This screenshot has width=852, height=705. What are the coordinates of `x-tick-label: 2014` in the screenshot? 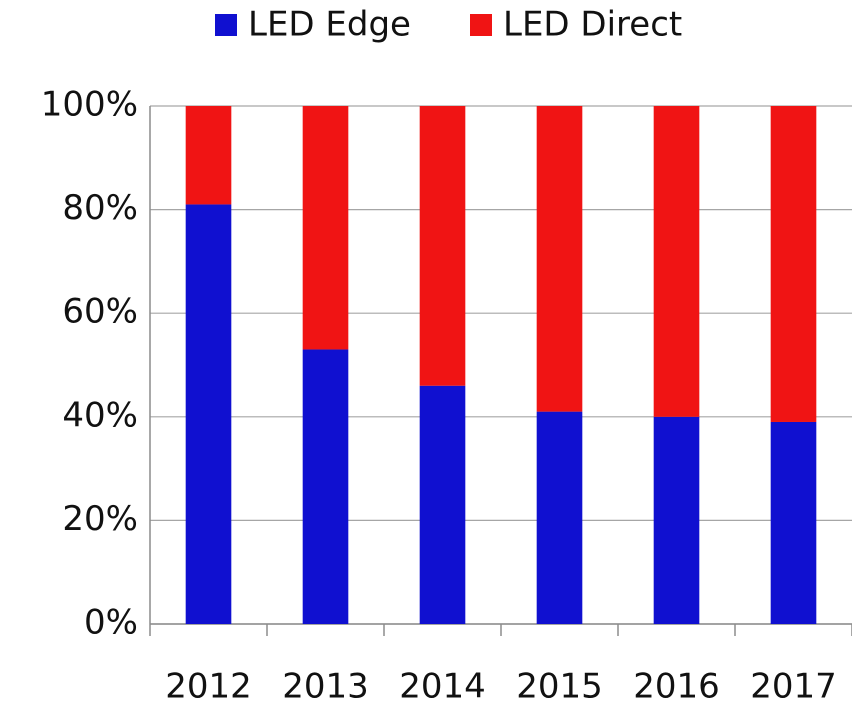 It's located at (442, 686).